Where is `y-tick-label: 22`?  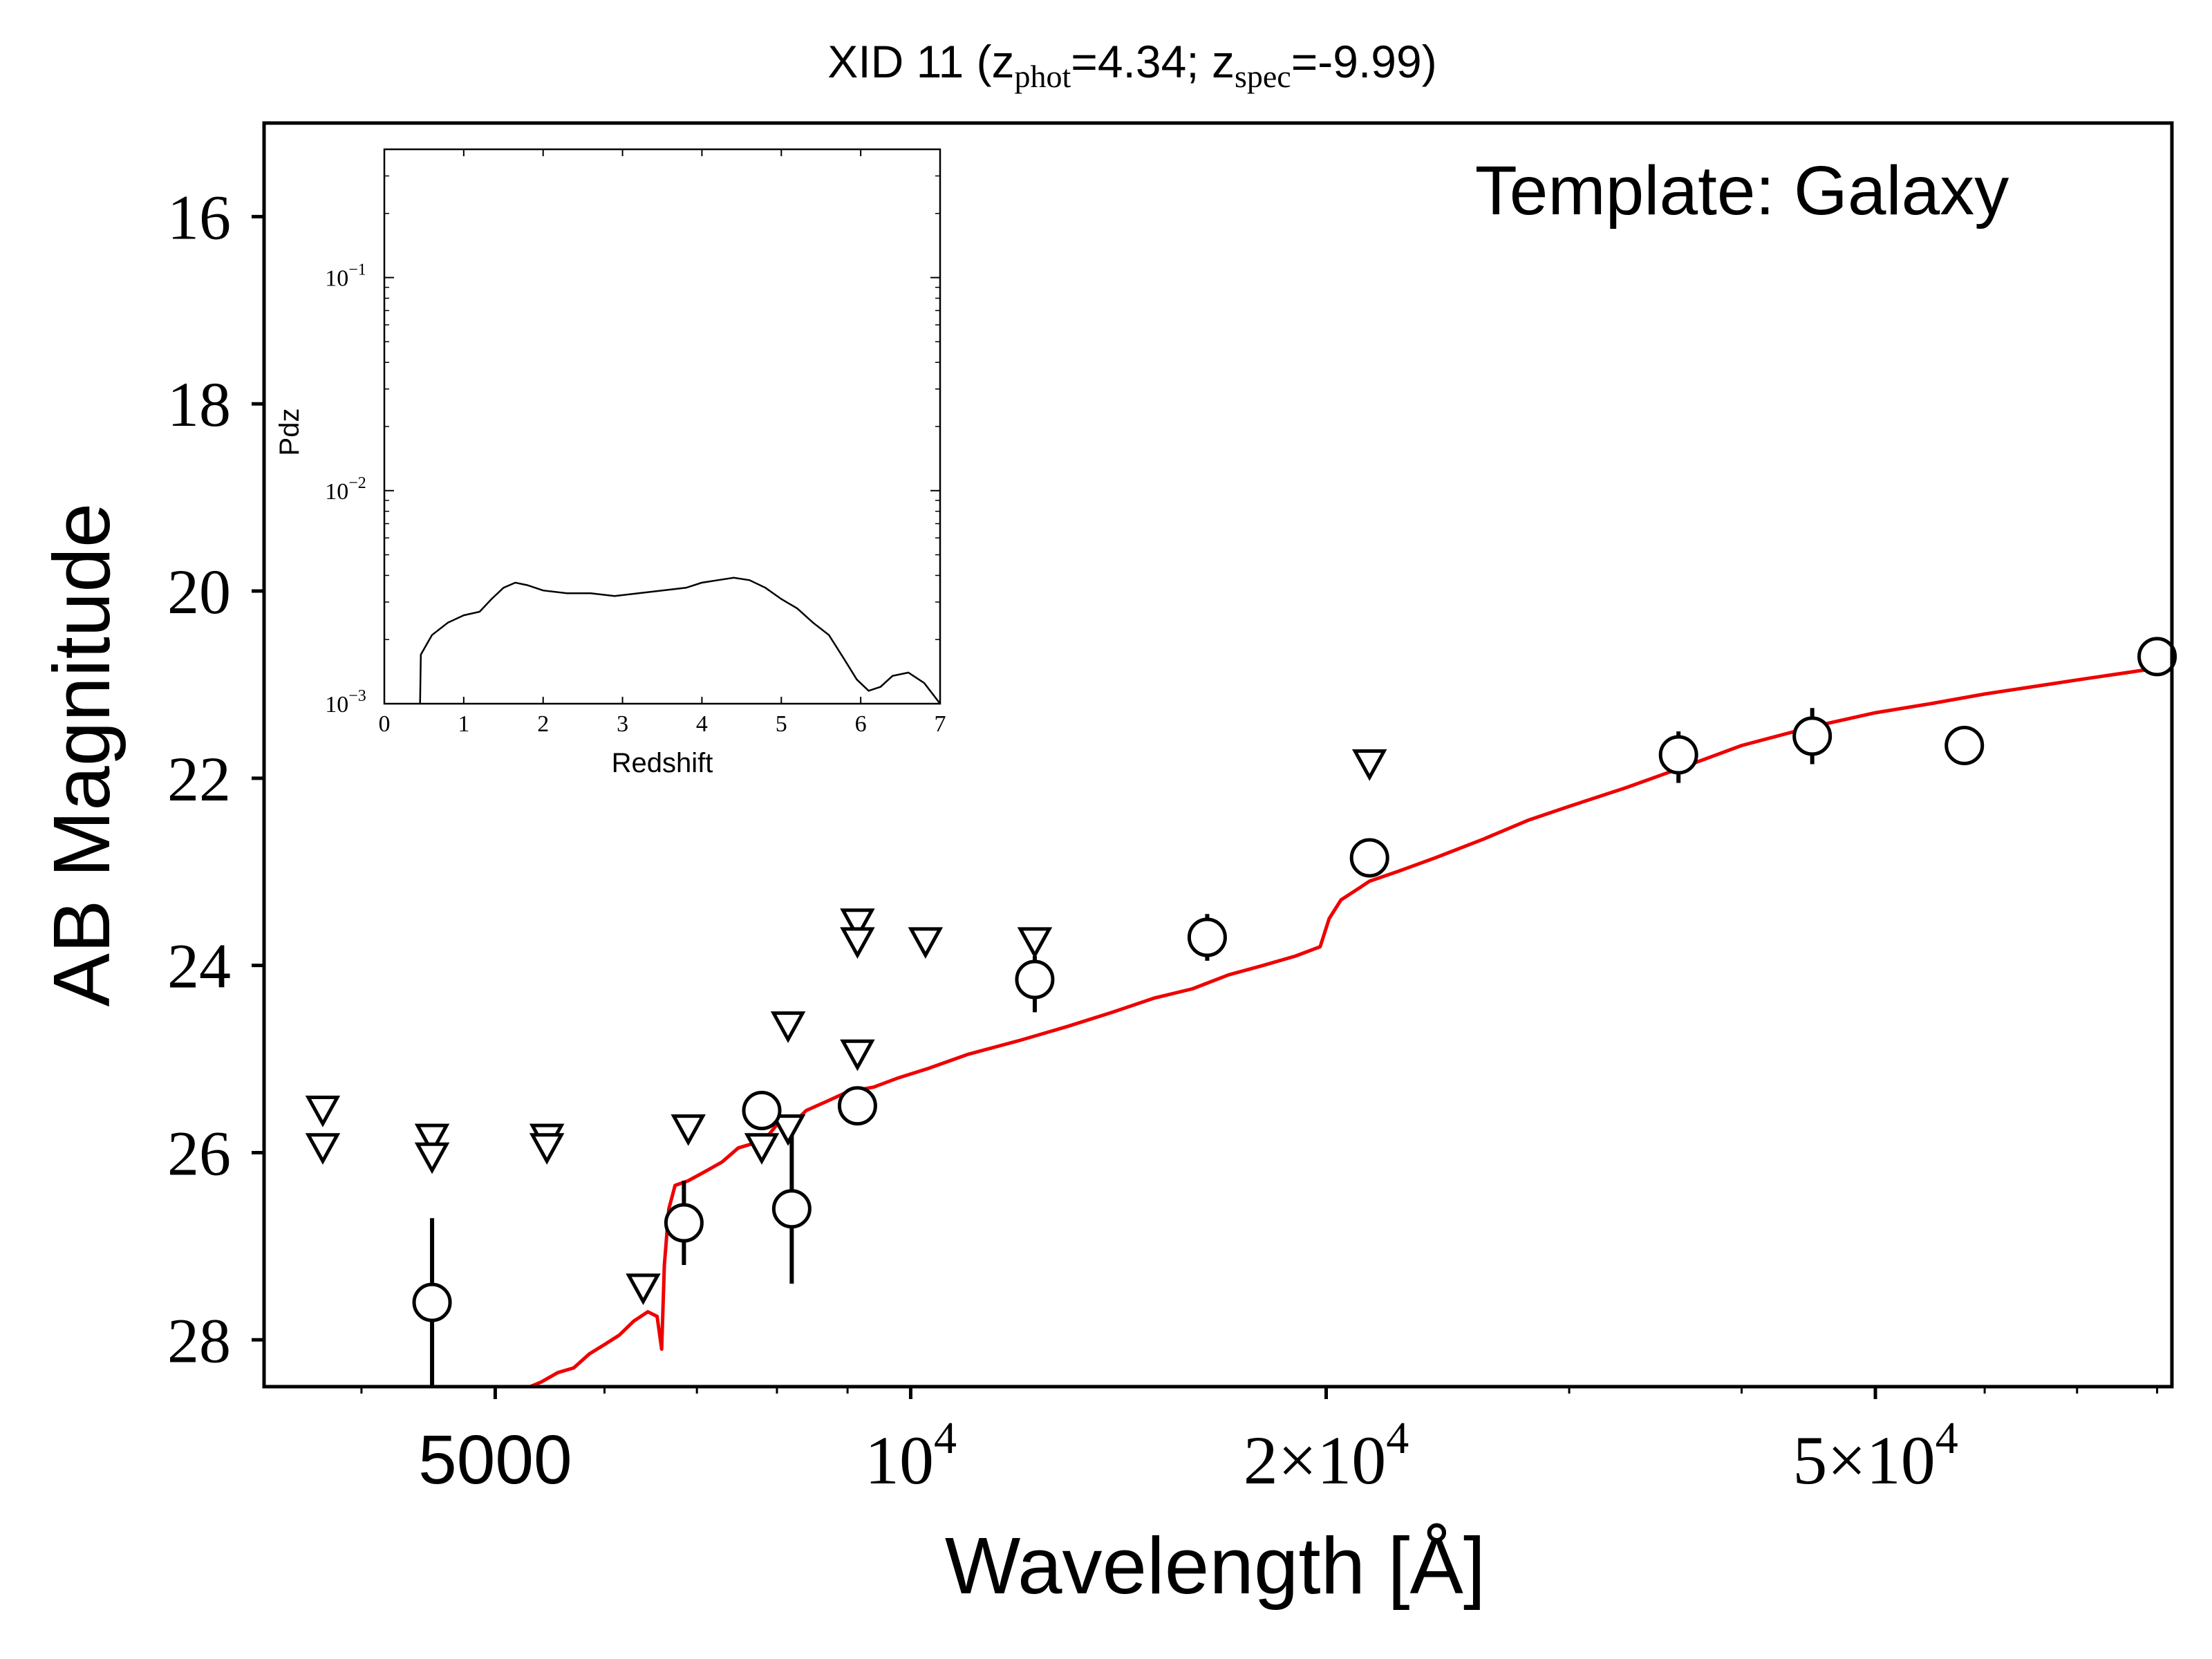
y-tick-label: 22 is located at coordinates (199, 779).